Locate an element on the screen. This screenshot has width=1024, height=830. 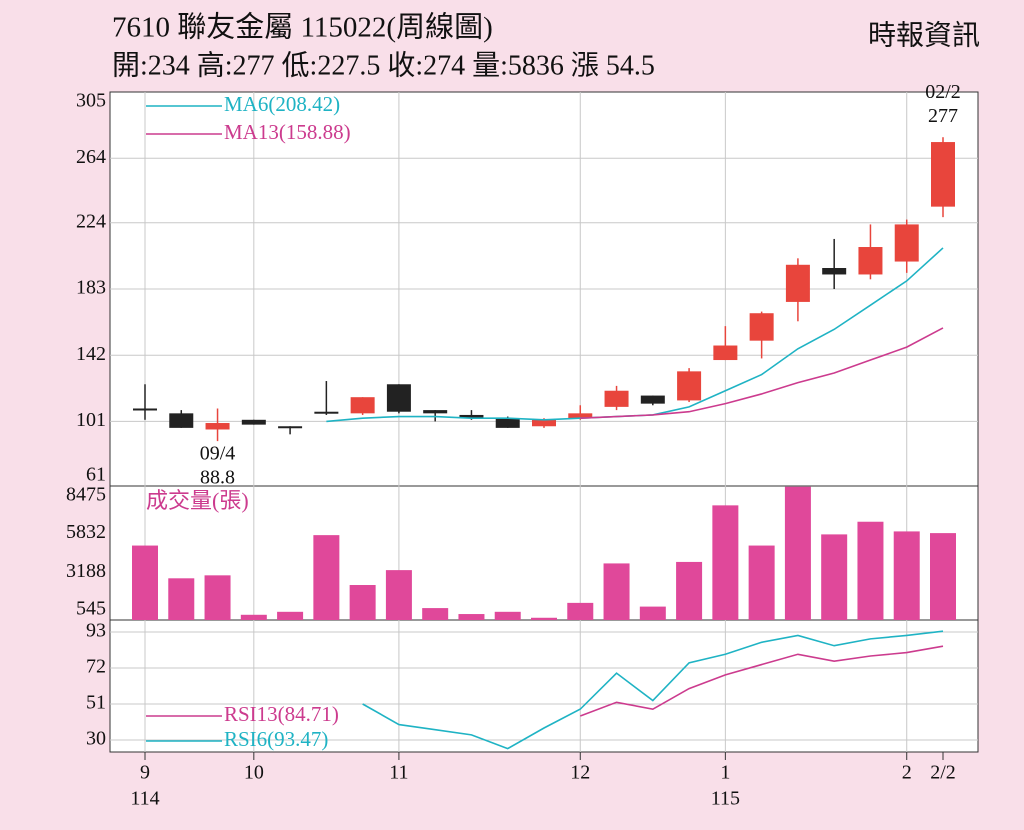
y-tick-label: 183 is located at coordinates (91, 288).